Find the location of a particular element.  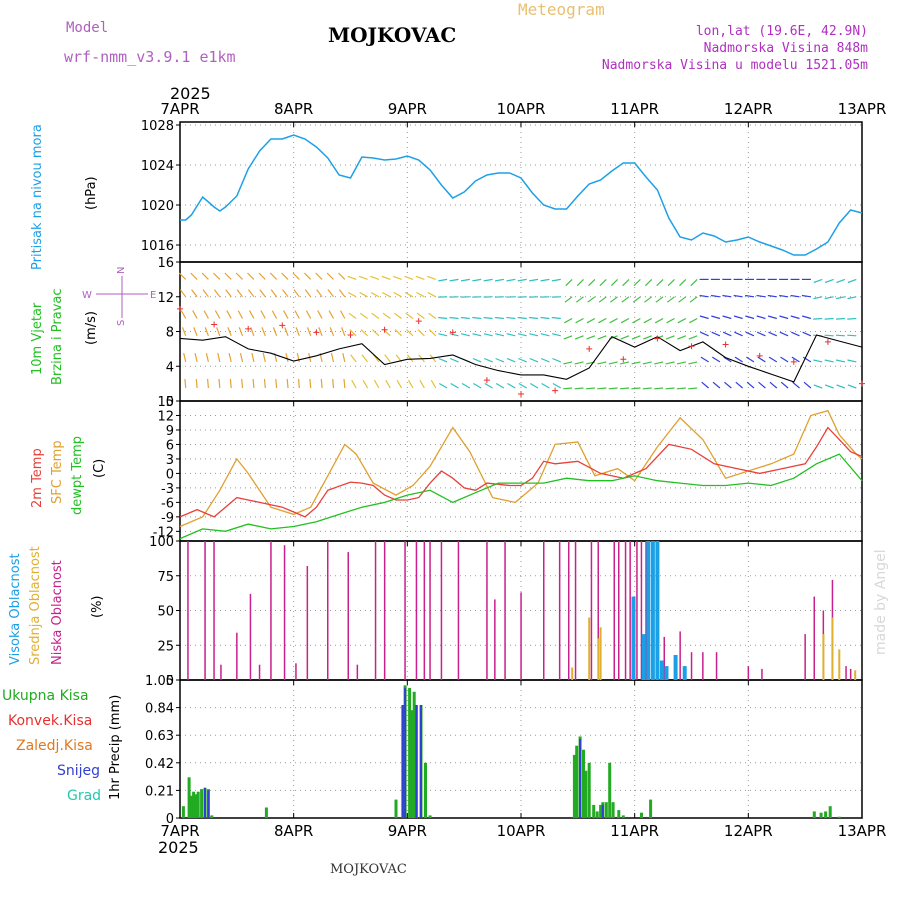

x-tick-label-top: 8APR is located at coordinates (293, 109).